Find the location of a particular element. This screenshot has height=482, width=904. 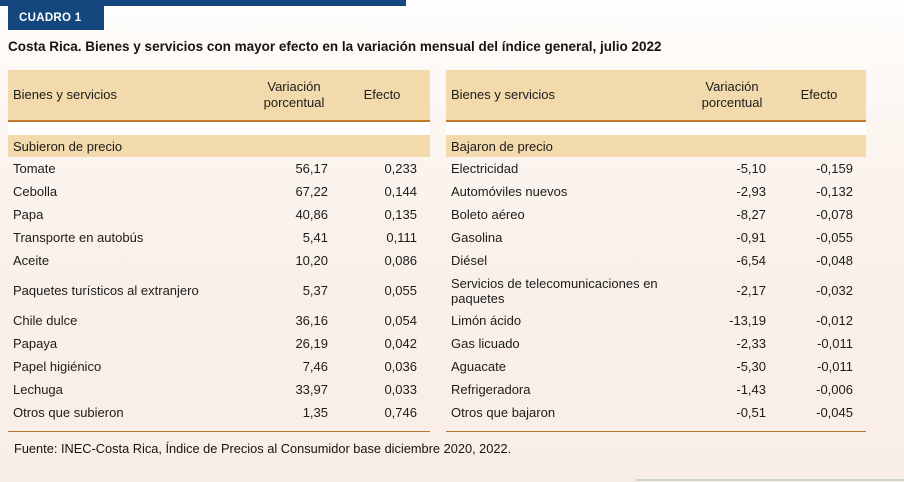

item-name: Chile dulce is located at coordinates (45, 320).